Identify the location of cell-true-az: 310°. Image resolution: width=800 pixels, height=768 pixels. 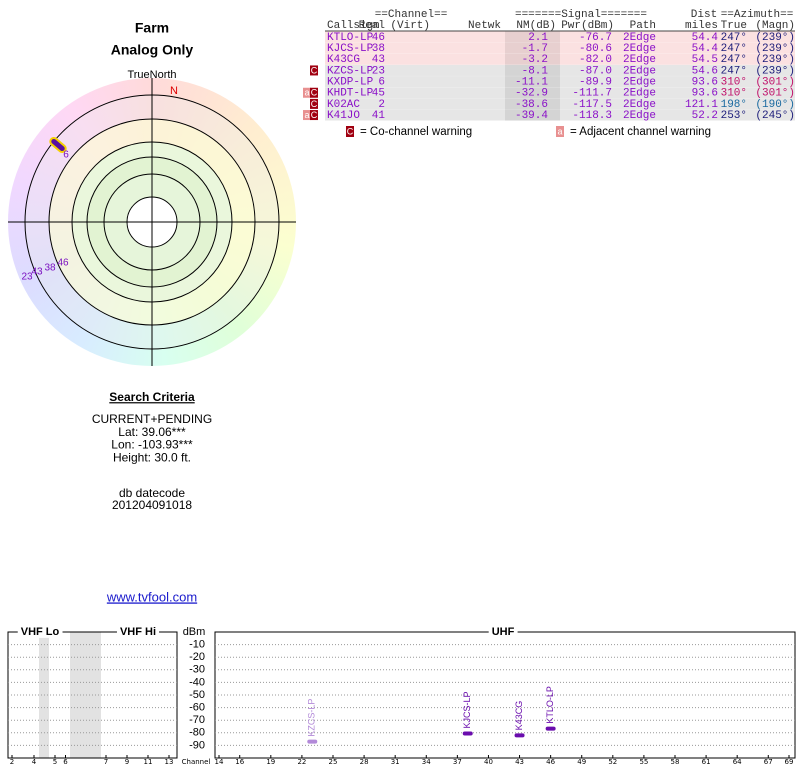
(734, 94).